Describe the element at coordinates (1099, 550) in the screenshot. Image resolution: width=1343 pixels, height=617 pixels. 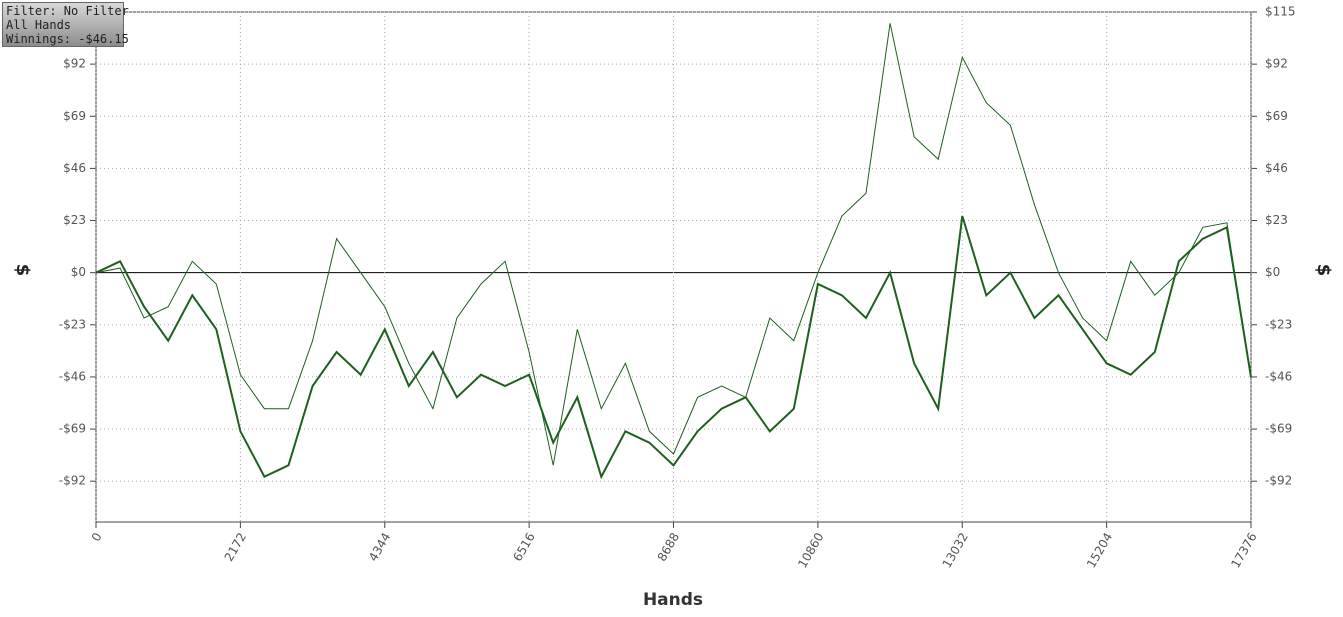
I see `x-tick-label: 15204` at that location.